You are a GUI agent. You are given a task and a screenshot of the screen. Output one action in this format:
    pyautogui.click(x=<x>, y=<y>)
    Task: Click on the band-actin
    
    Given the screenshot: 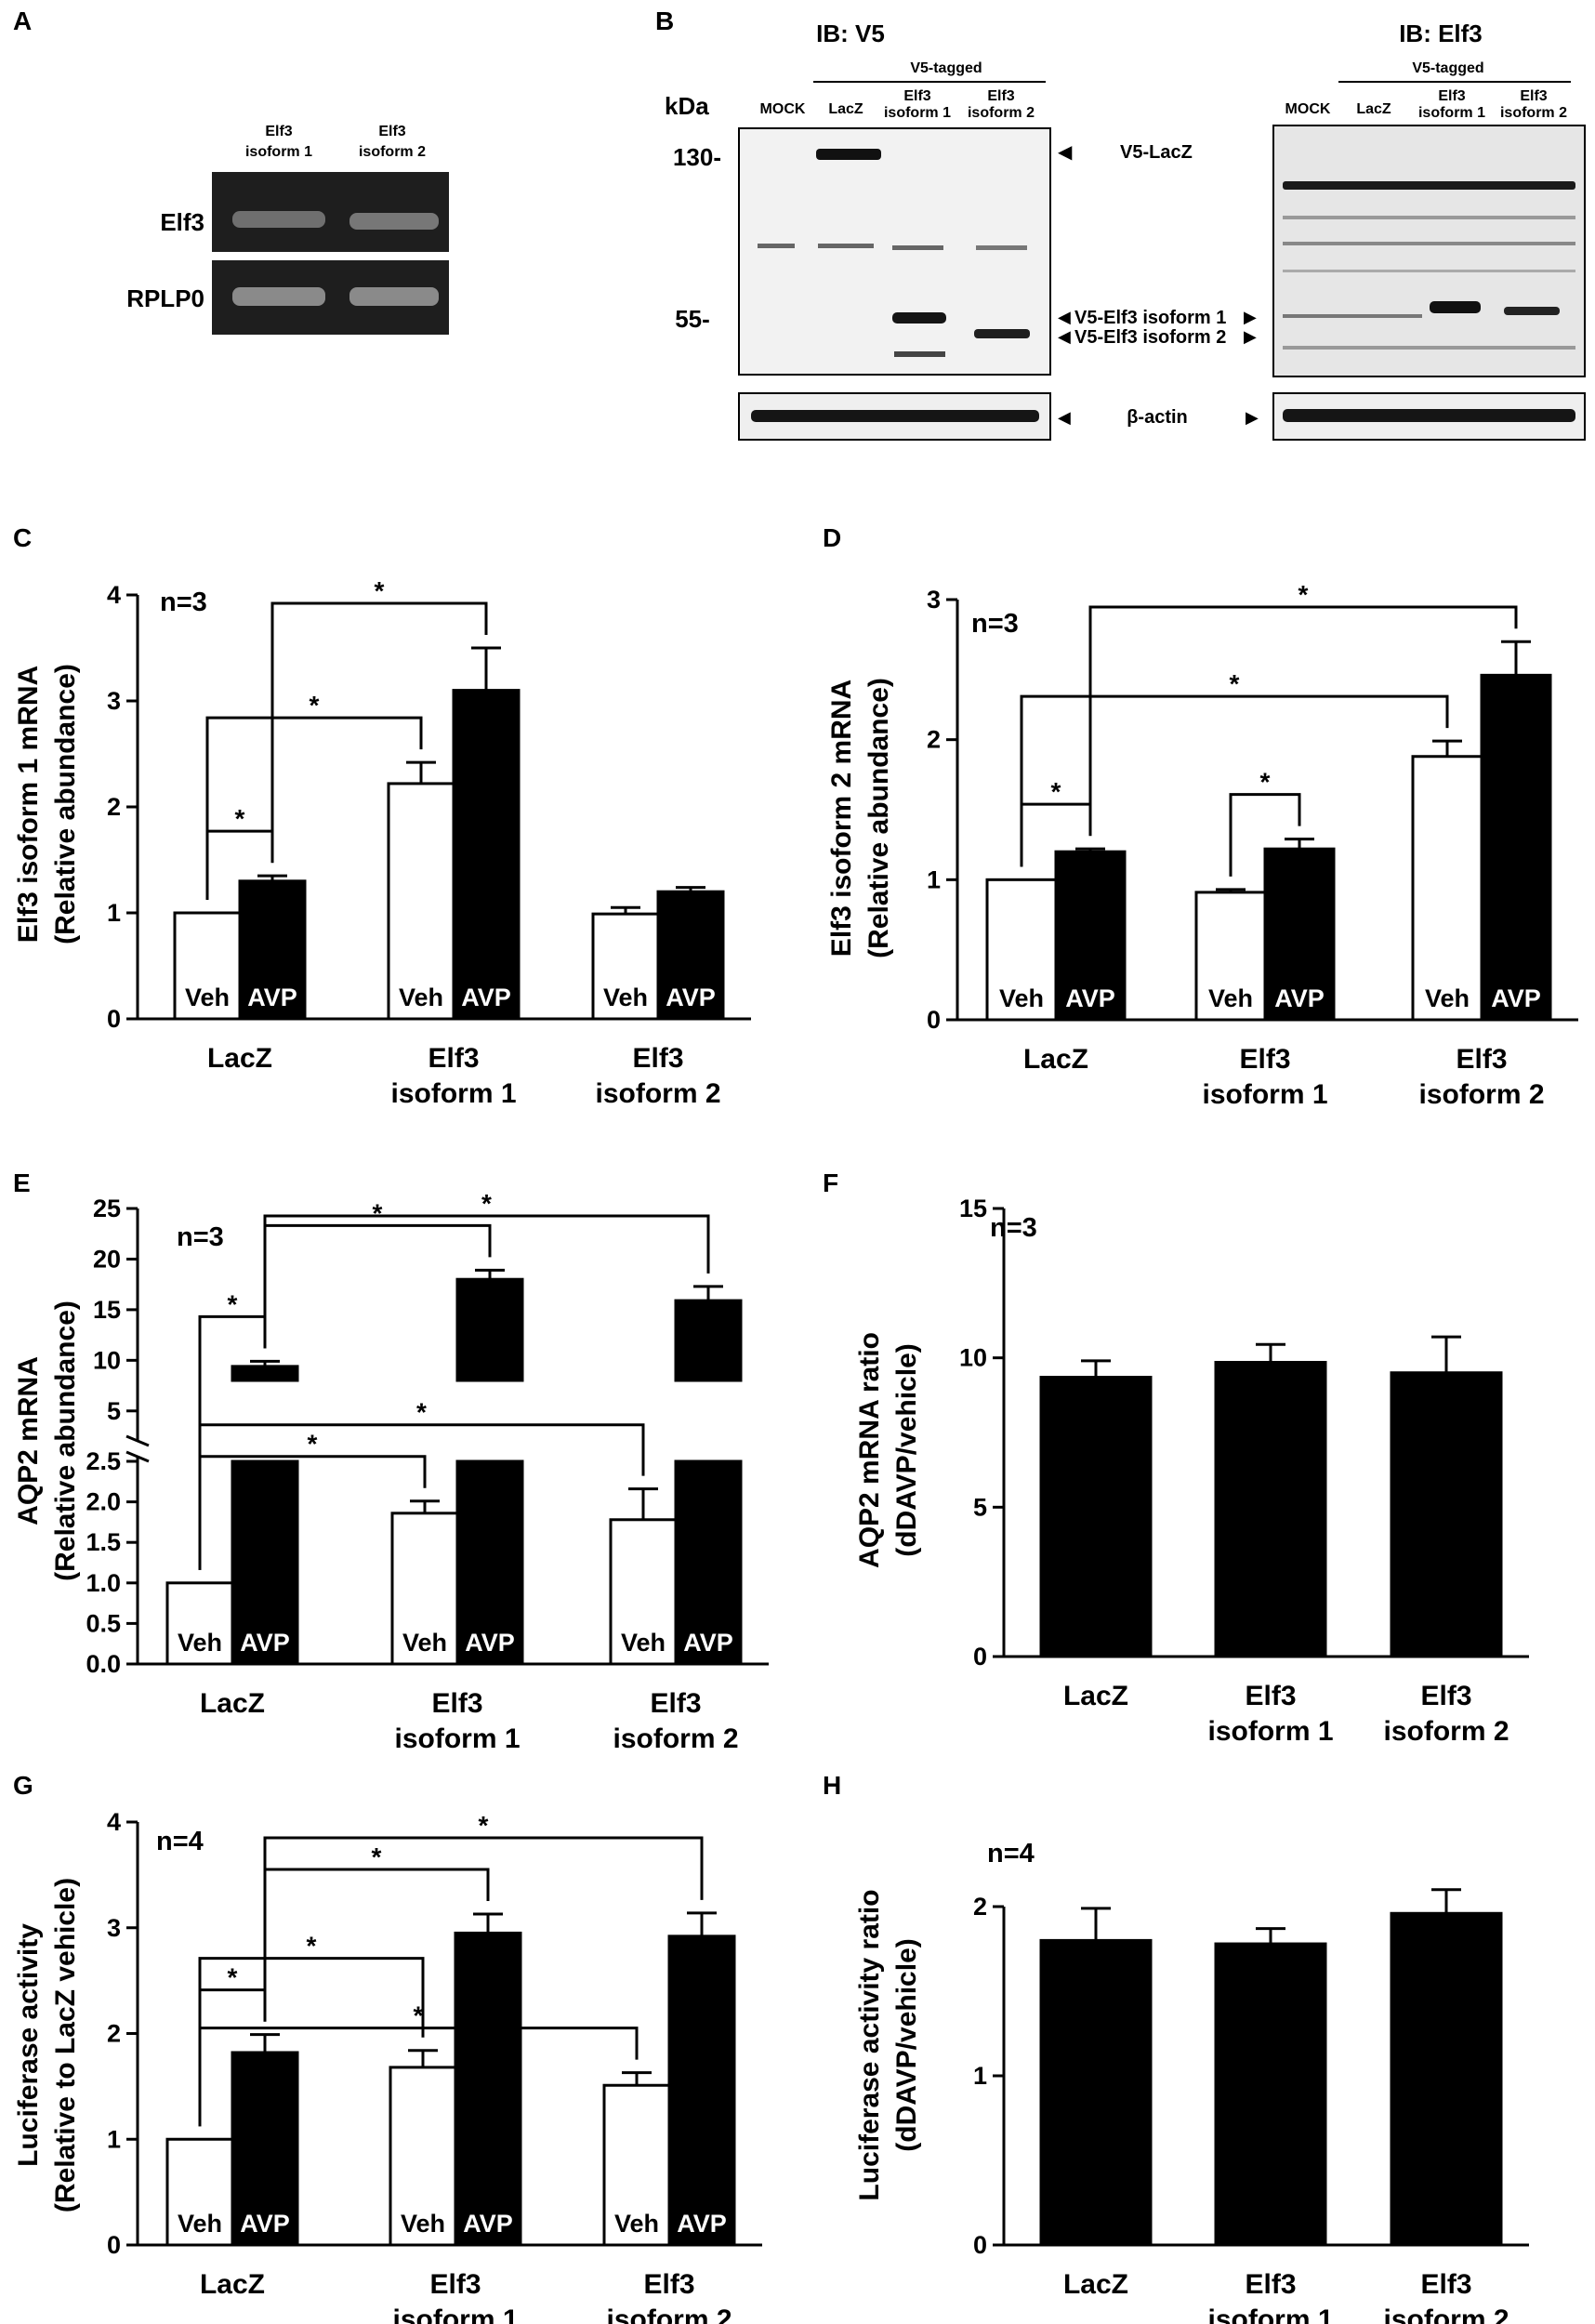 What is the action you would take?
    pyautogui.click(x=895, y=416)
    